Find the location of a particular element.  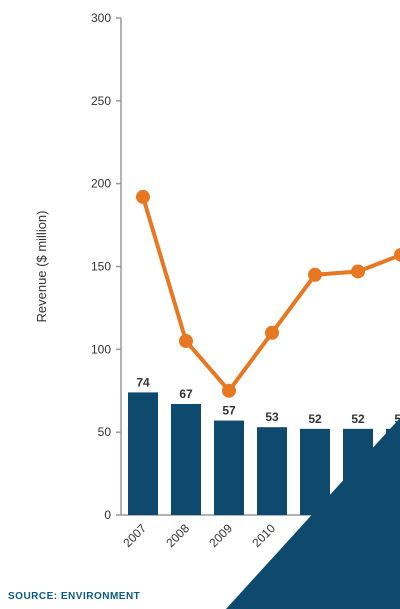

y-tick-label: 300 is located at coordinates (101, 18).